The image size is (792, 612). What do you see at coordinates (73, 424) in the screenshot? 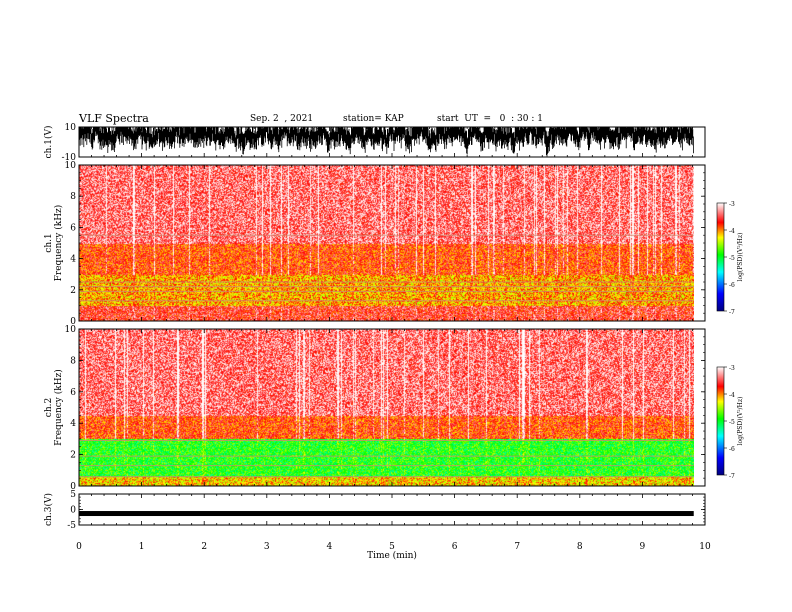
I see `ch2-spec-ytick-label: 4` at bounding box center [73, 424].